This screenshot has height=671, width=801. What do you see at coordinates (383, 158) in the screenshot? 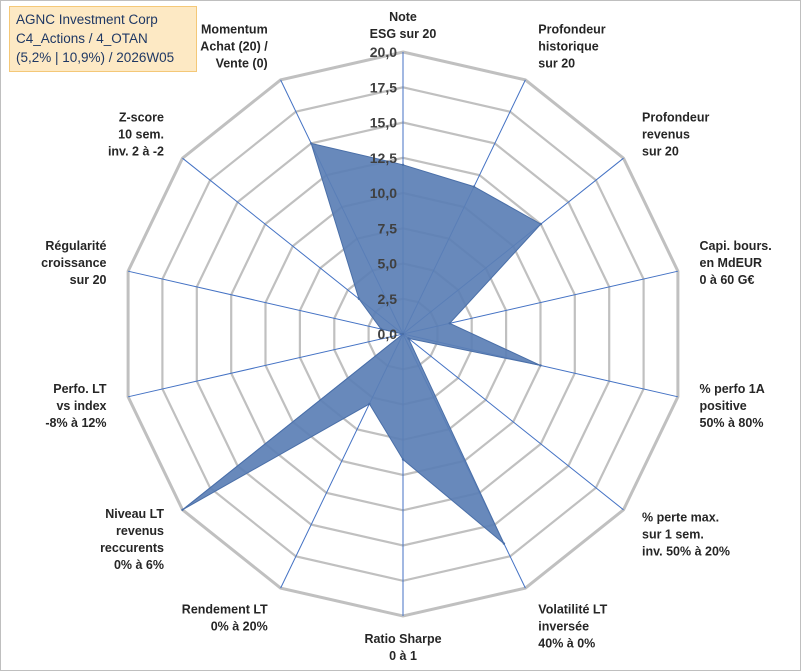
I see `tick-label: 12,5` at bounding box center [383, 158].